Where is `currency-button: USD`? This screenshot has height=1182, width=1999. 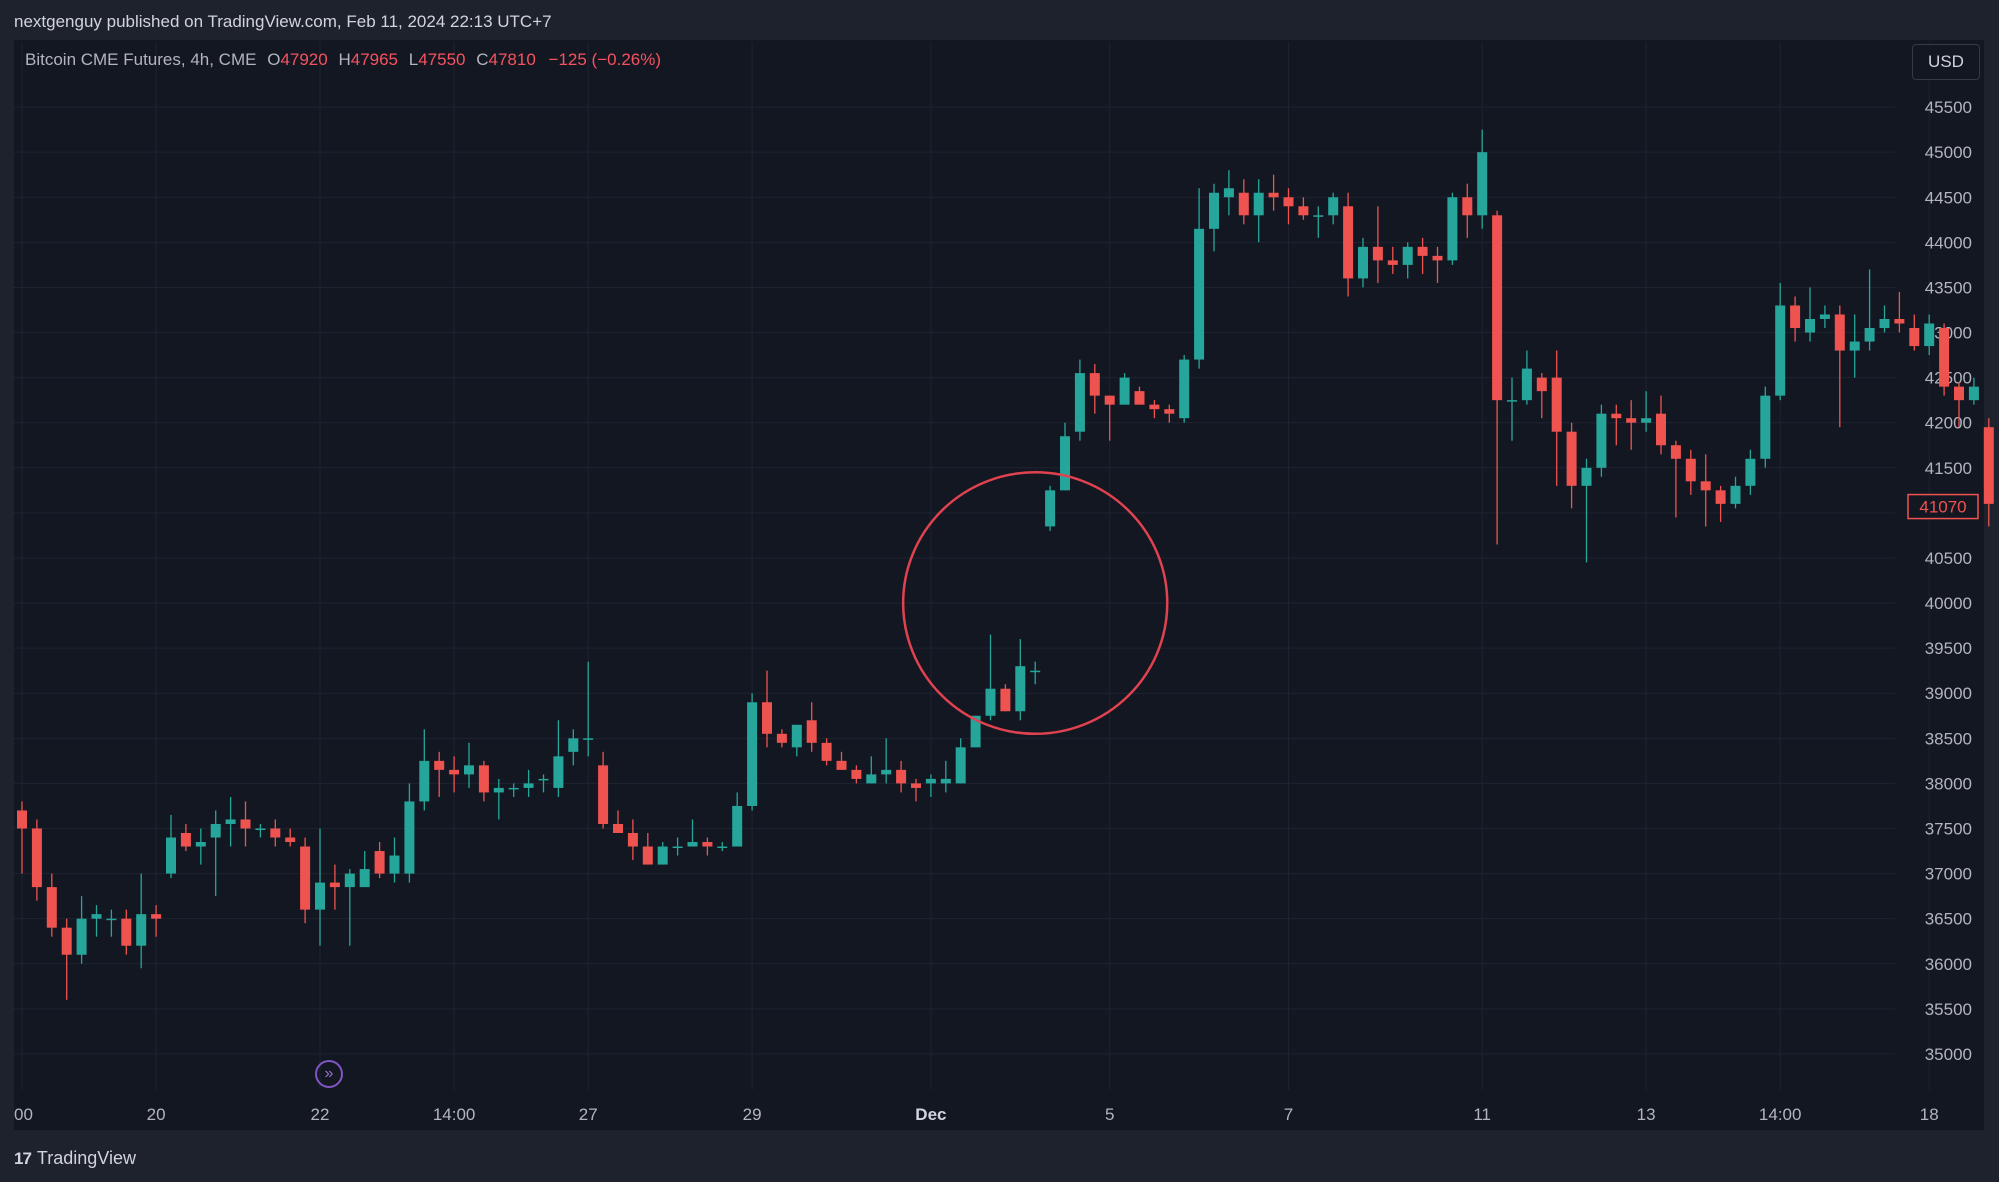
currency-button: USD is located at coordinates (1946, 62).